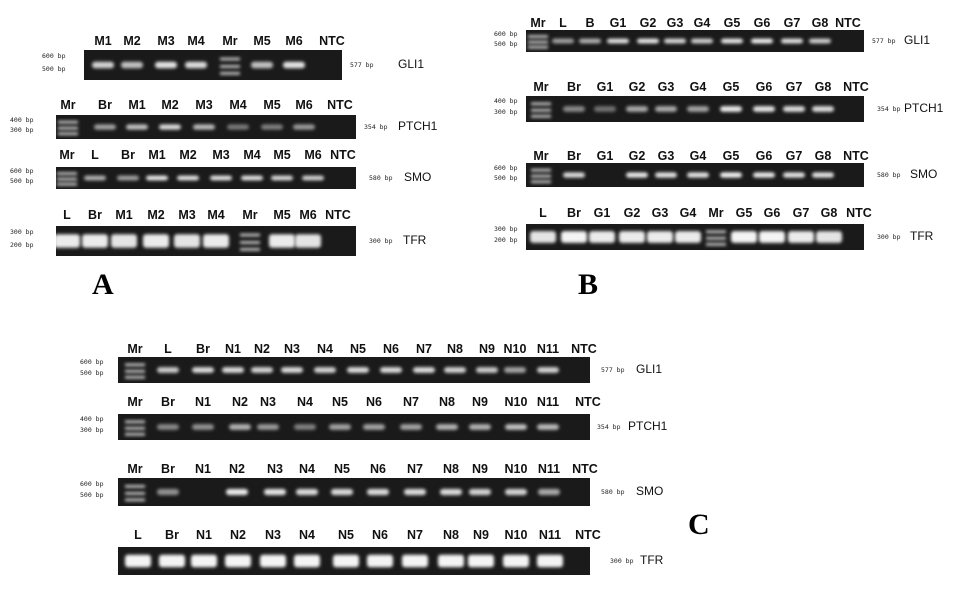  What do you see at coordinates (675, 41) in the screenshot?
I see `band-g3` at bounding box center [675, 41].